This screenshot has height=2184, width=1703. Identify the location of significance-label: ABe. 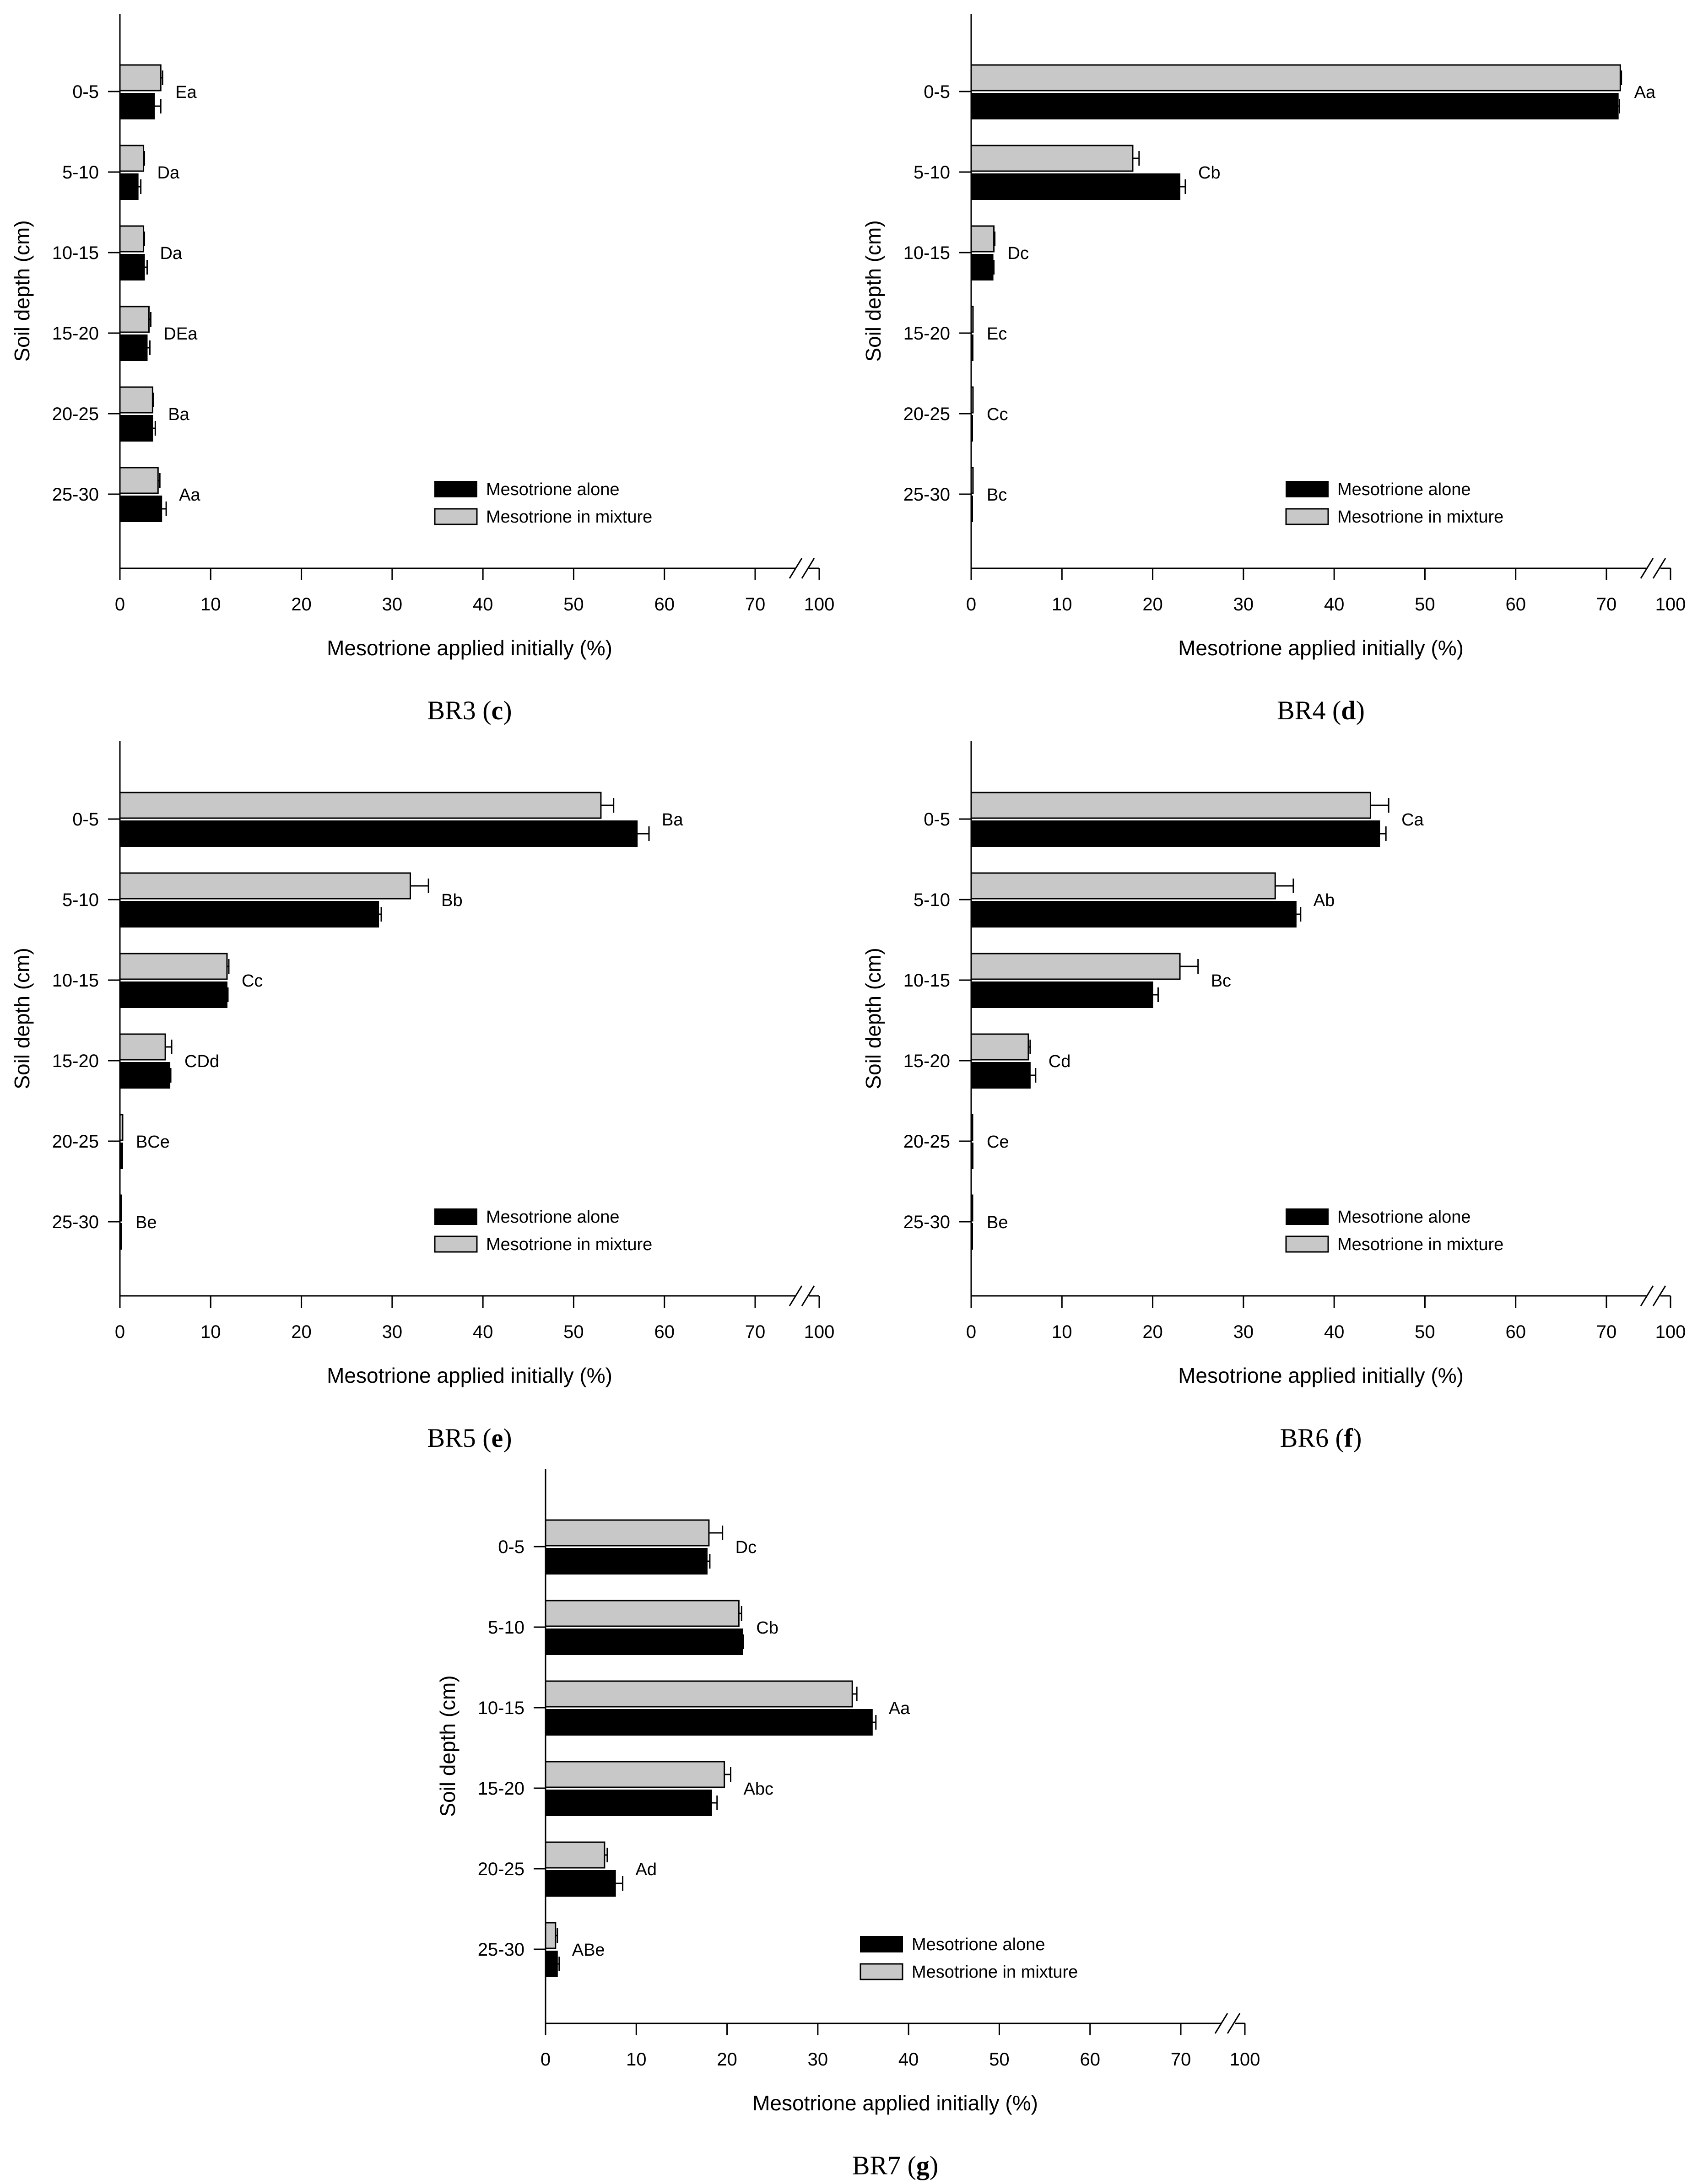
(589, 1950).